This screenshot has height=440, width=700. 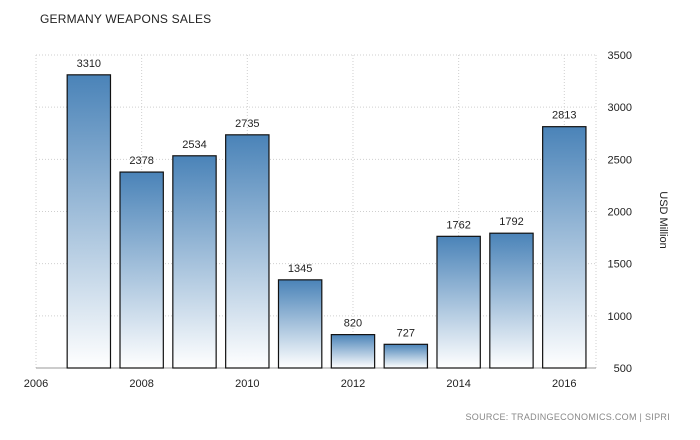 What do you see at coordinates (247, 251) in the screenshot?
I see `bar-2010` at bounding box center [247, 251].